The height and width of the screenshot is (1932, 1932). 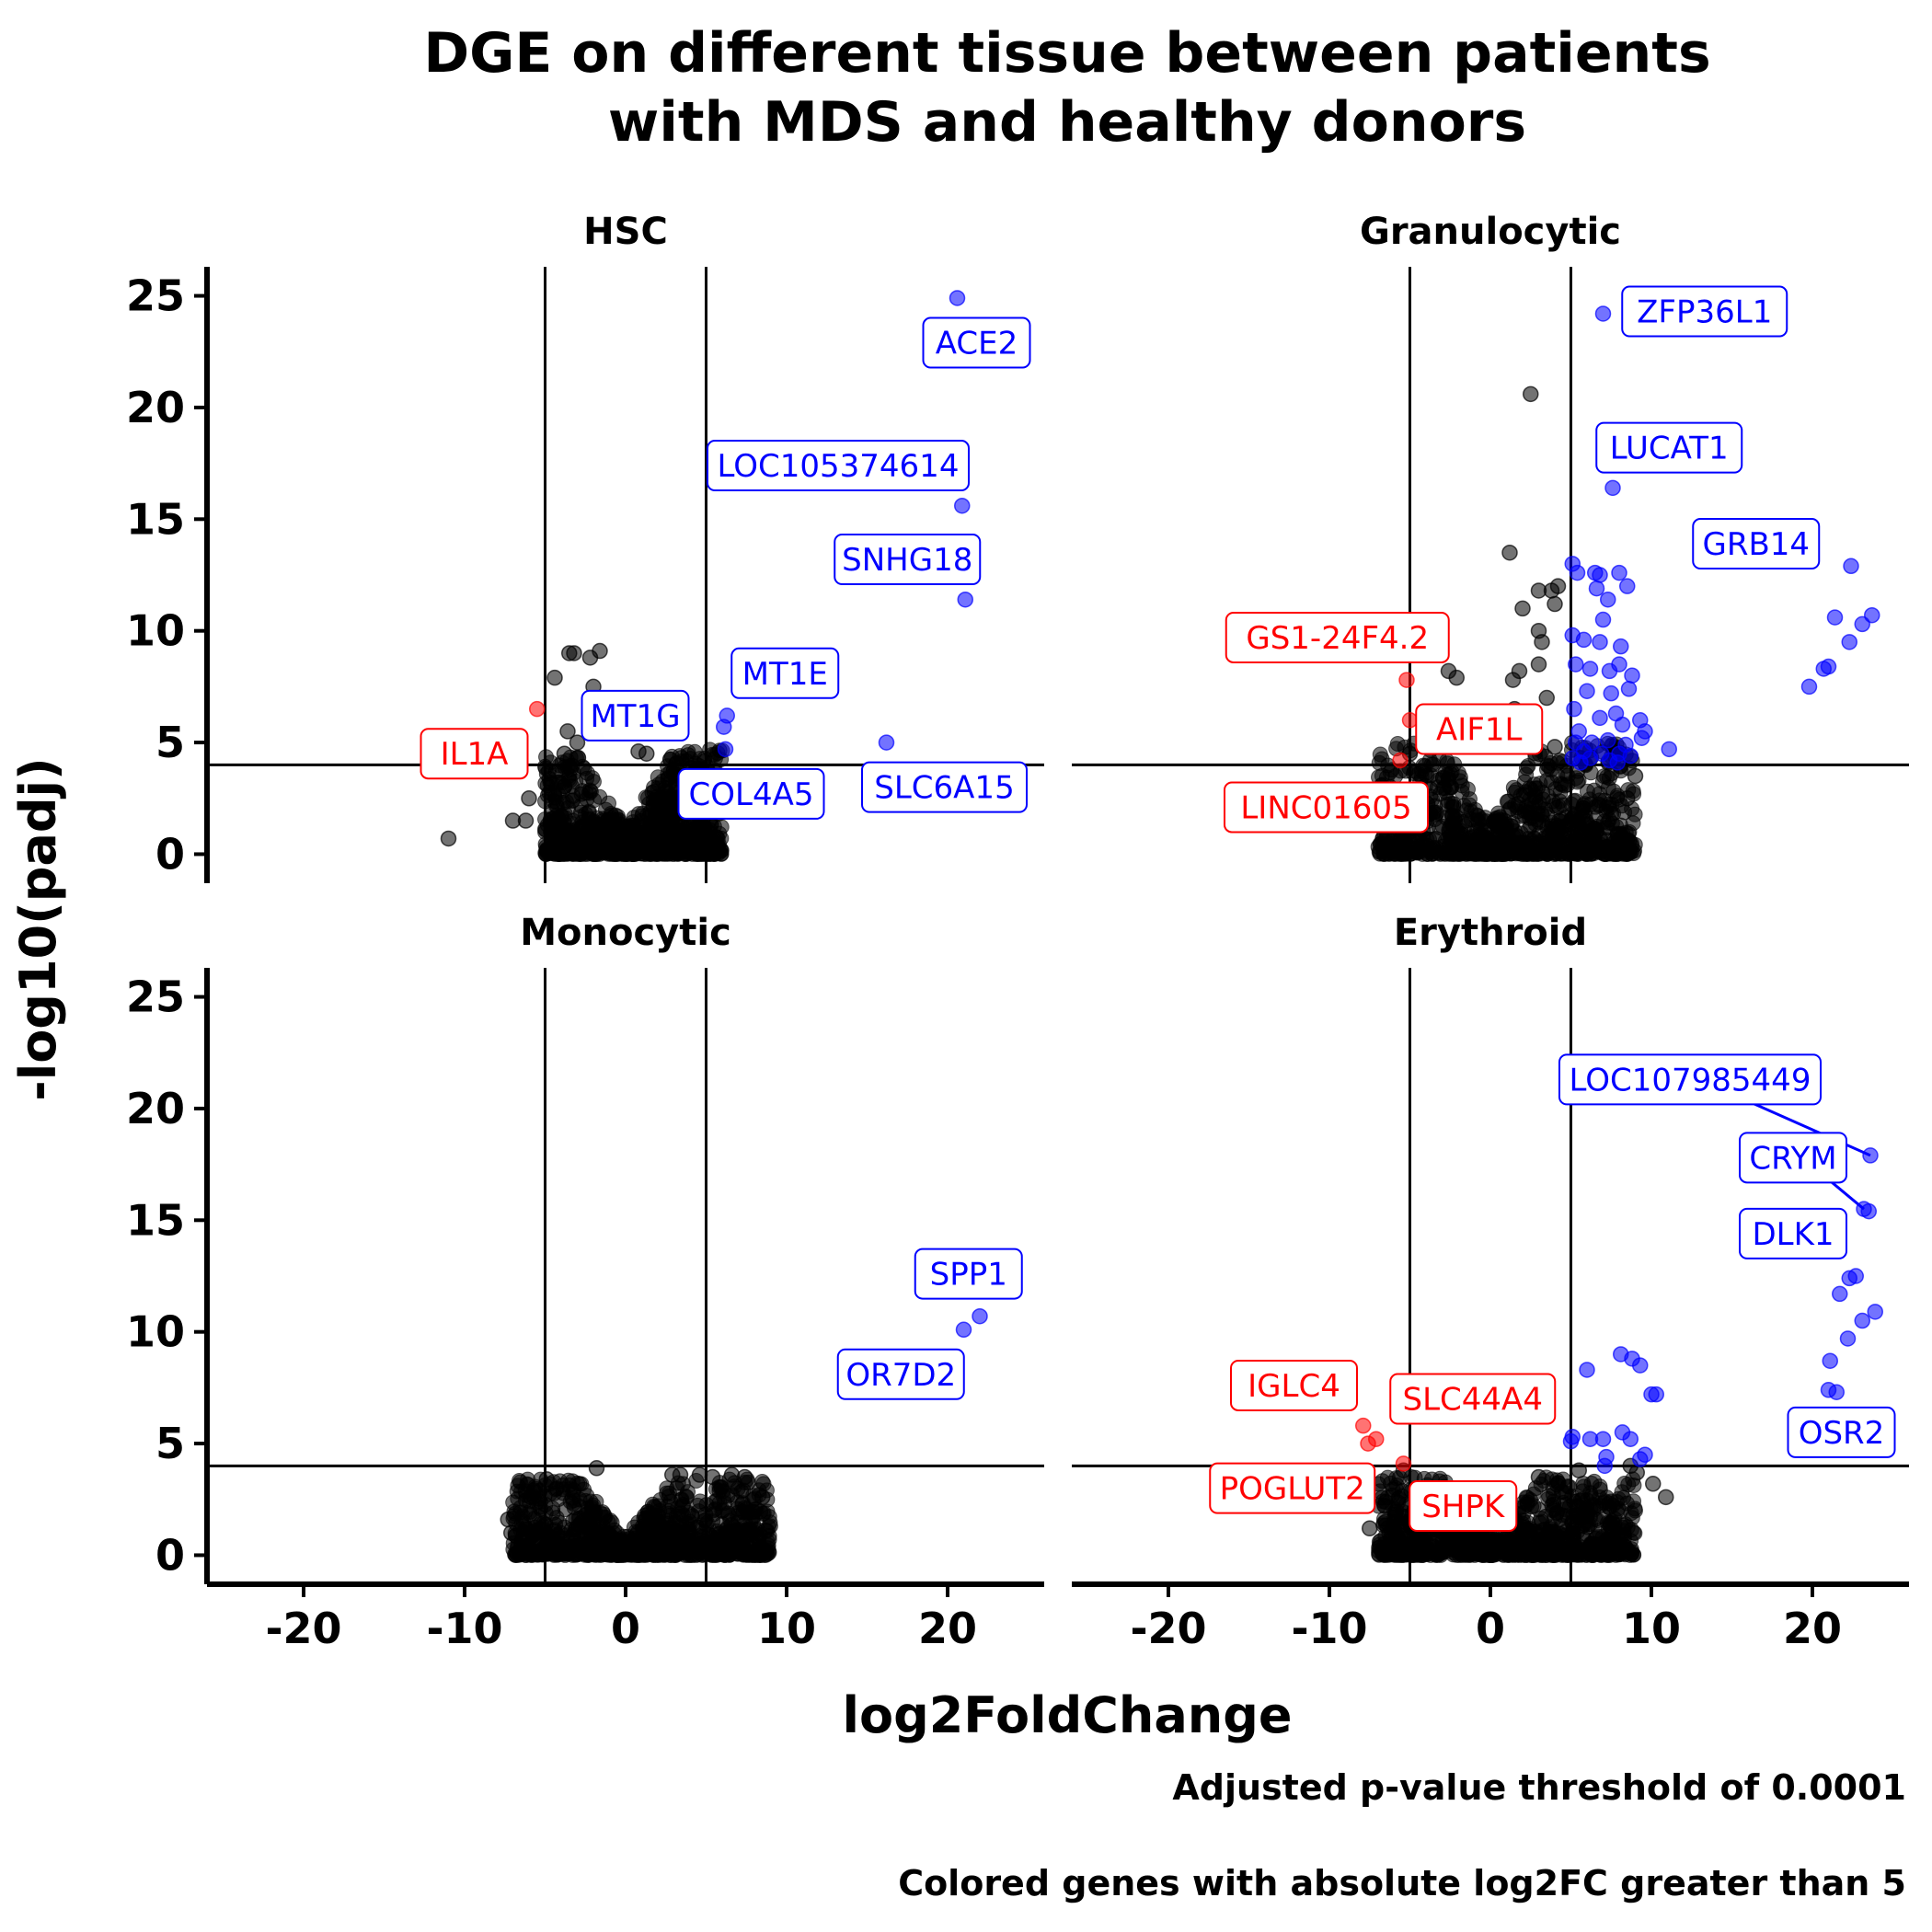 I want to click on y-tick-label: 5, so click(x=170, y=742).